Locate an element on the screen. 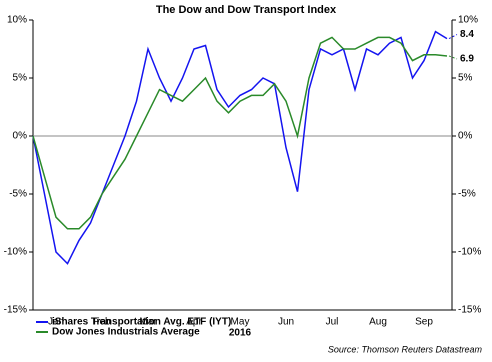  x-tick-label: Jan is located at coordinates (56, 322).